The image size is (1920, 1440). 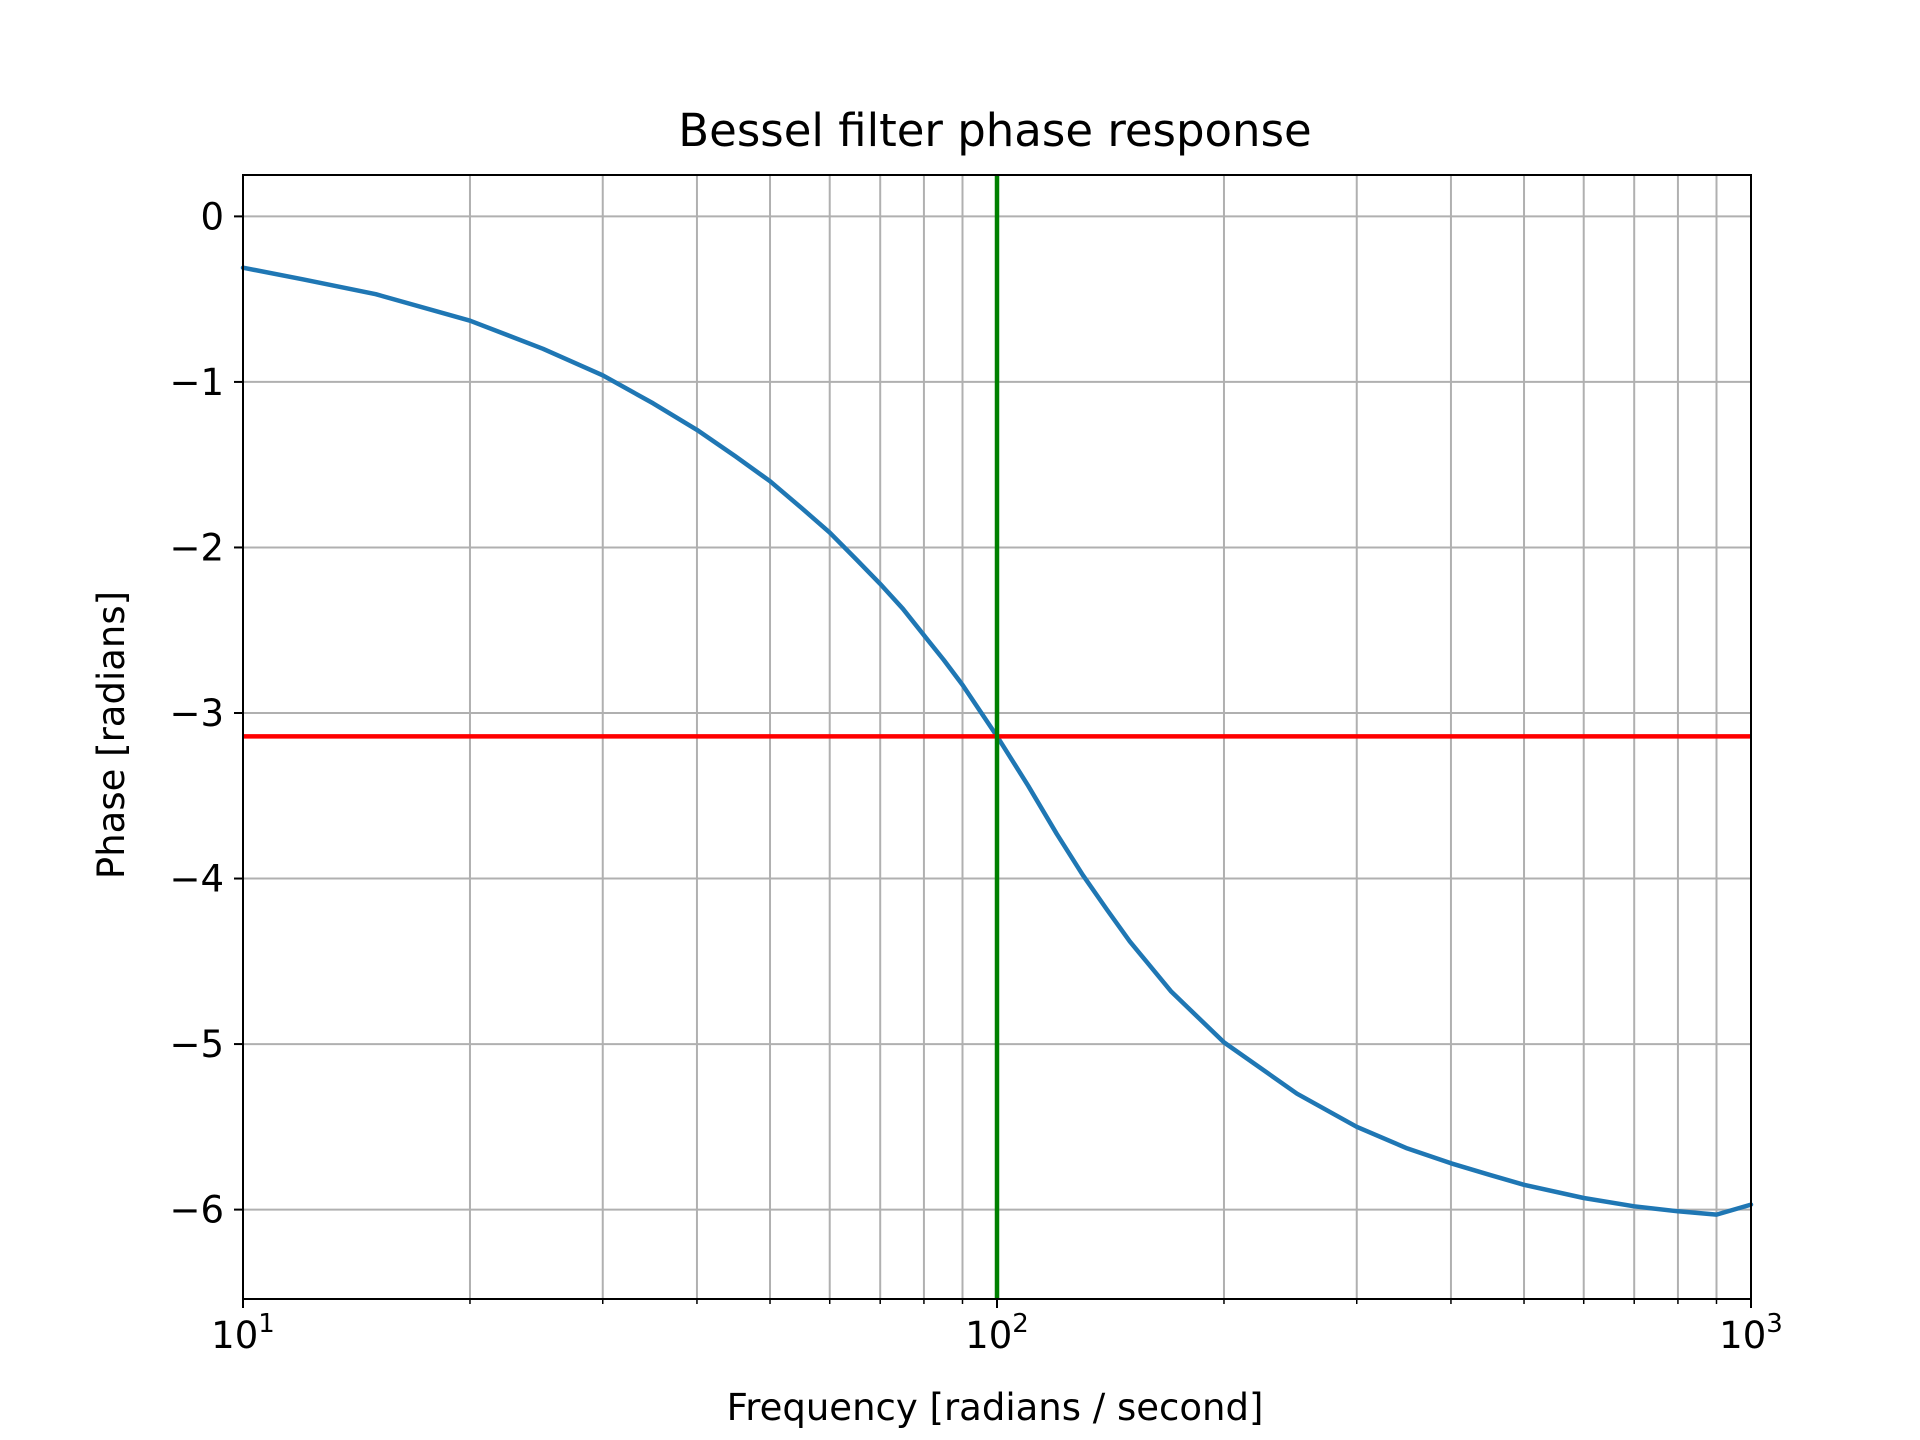 What do you see at coordinates (196, 879) in the screenshot?
I see `y-tick-label: −4` at bounding box center [196, 879].